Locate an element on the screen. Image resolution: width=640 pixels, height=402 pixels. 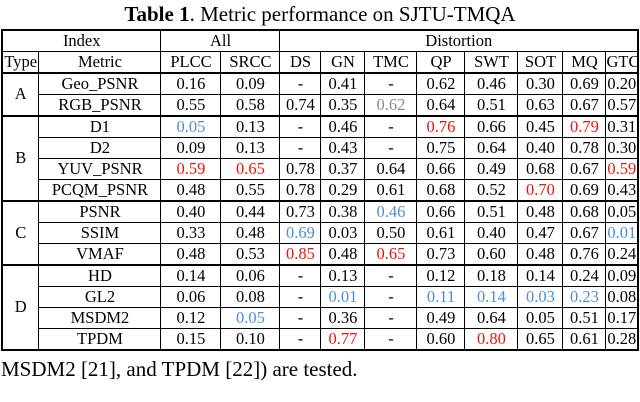
value-cell: 0.59 is located at coordinates (622, 169).